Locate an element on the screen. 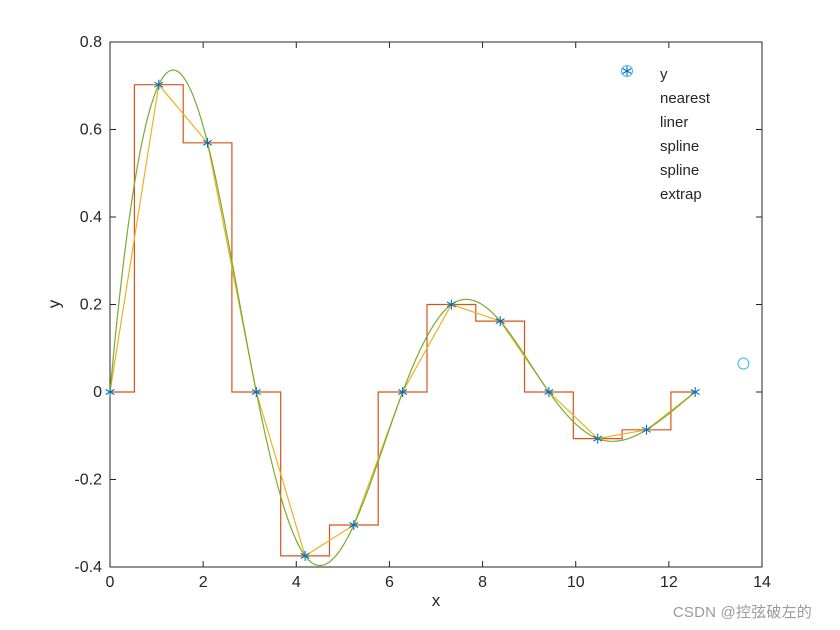 The width and height of the screenshot is (840, 630). y-tick-label: 0.2 is located at coordinates (91, 305).